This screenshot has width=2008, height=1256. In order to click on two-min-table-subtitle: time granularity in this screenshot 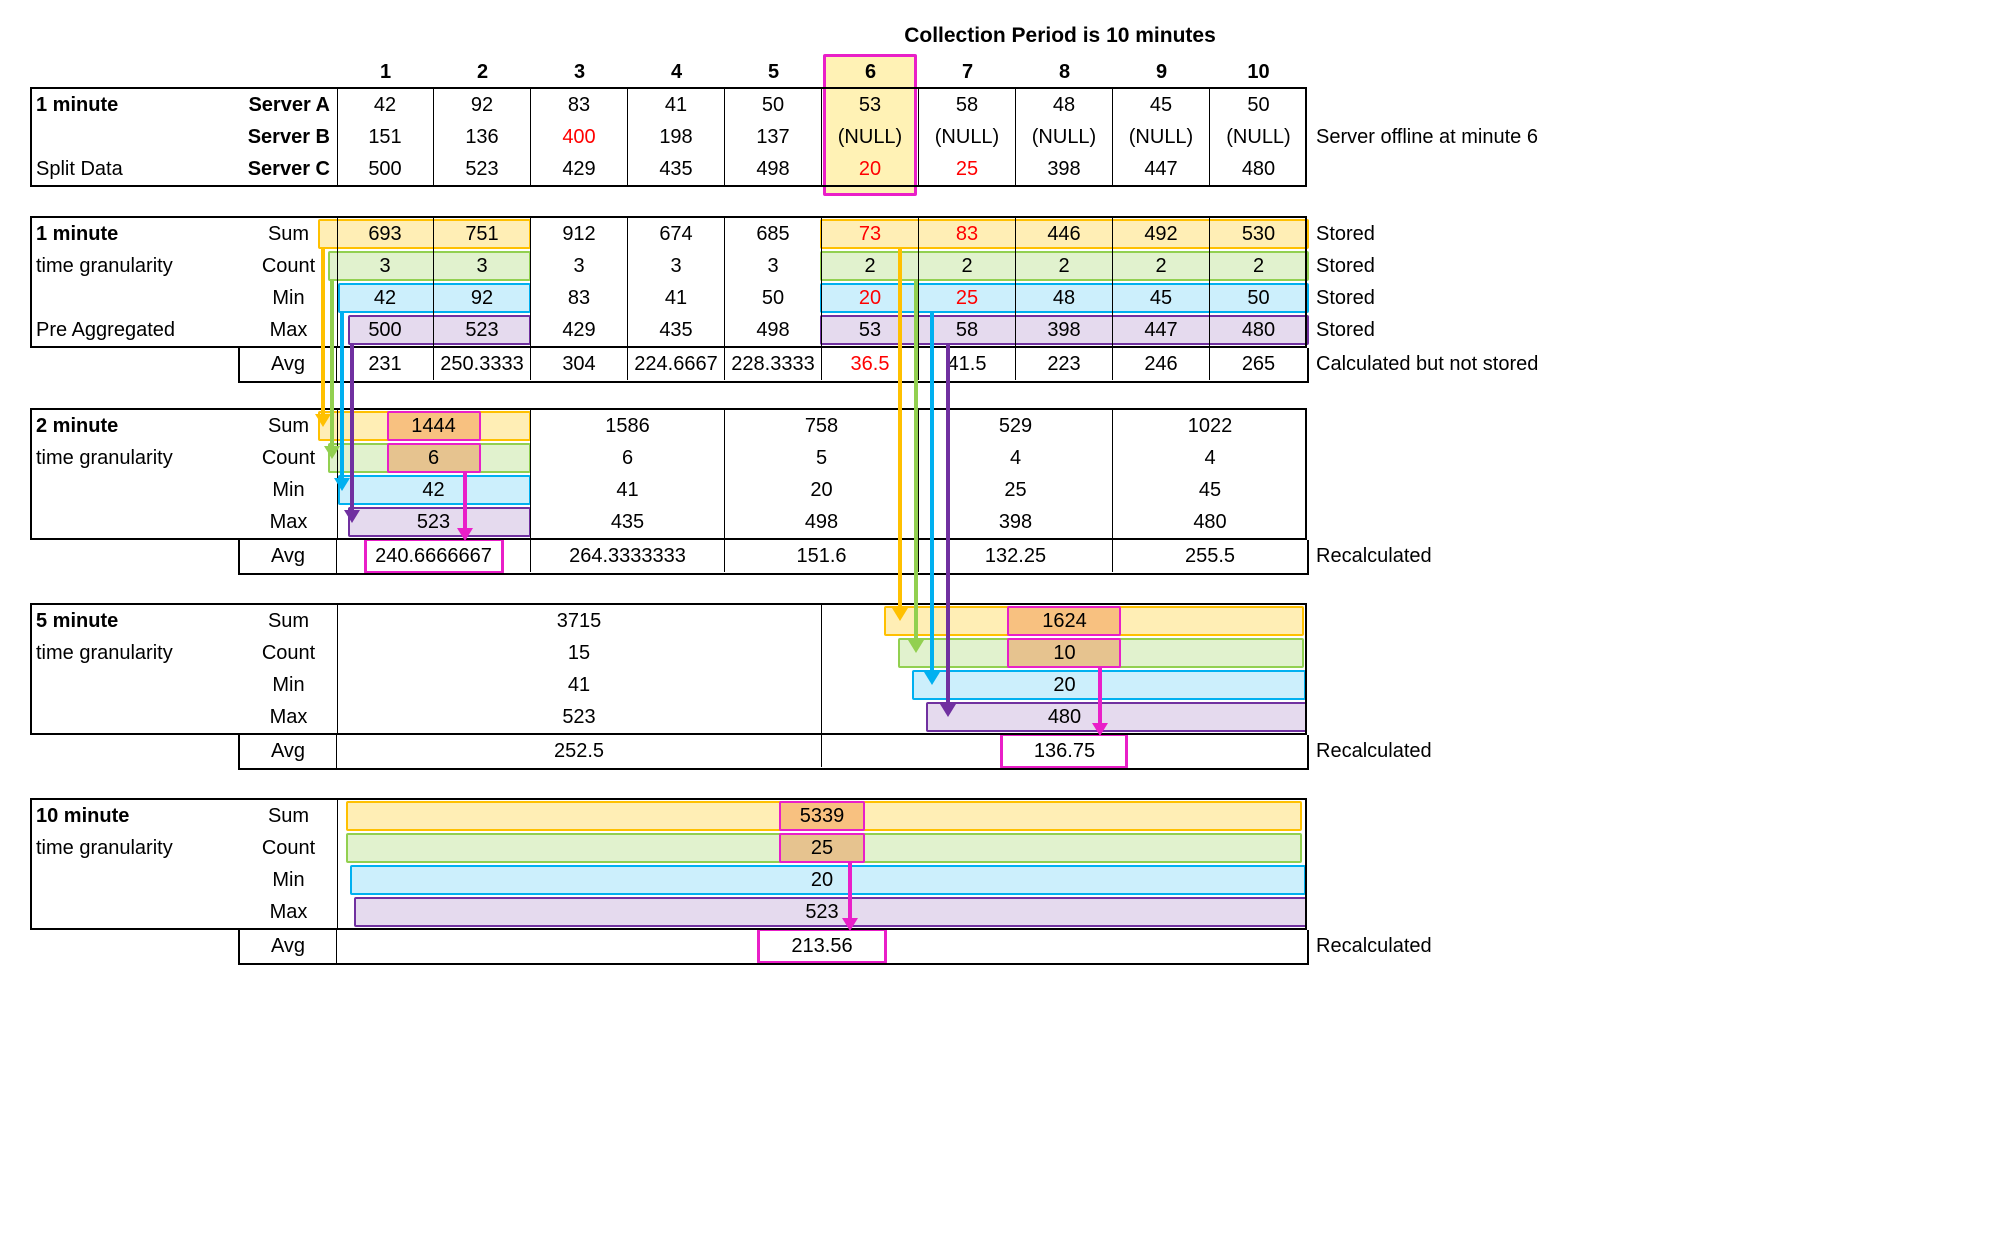, I will do `click(104, 458)`.